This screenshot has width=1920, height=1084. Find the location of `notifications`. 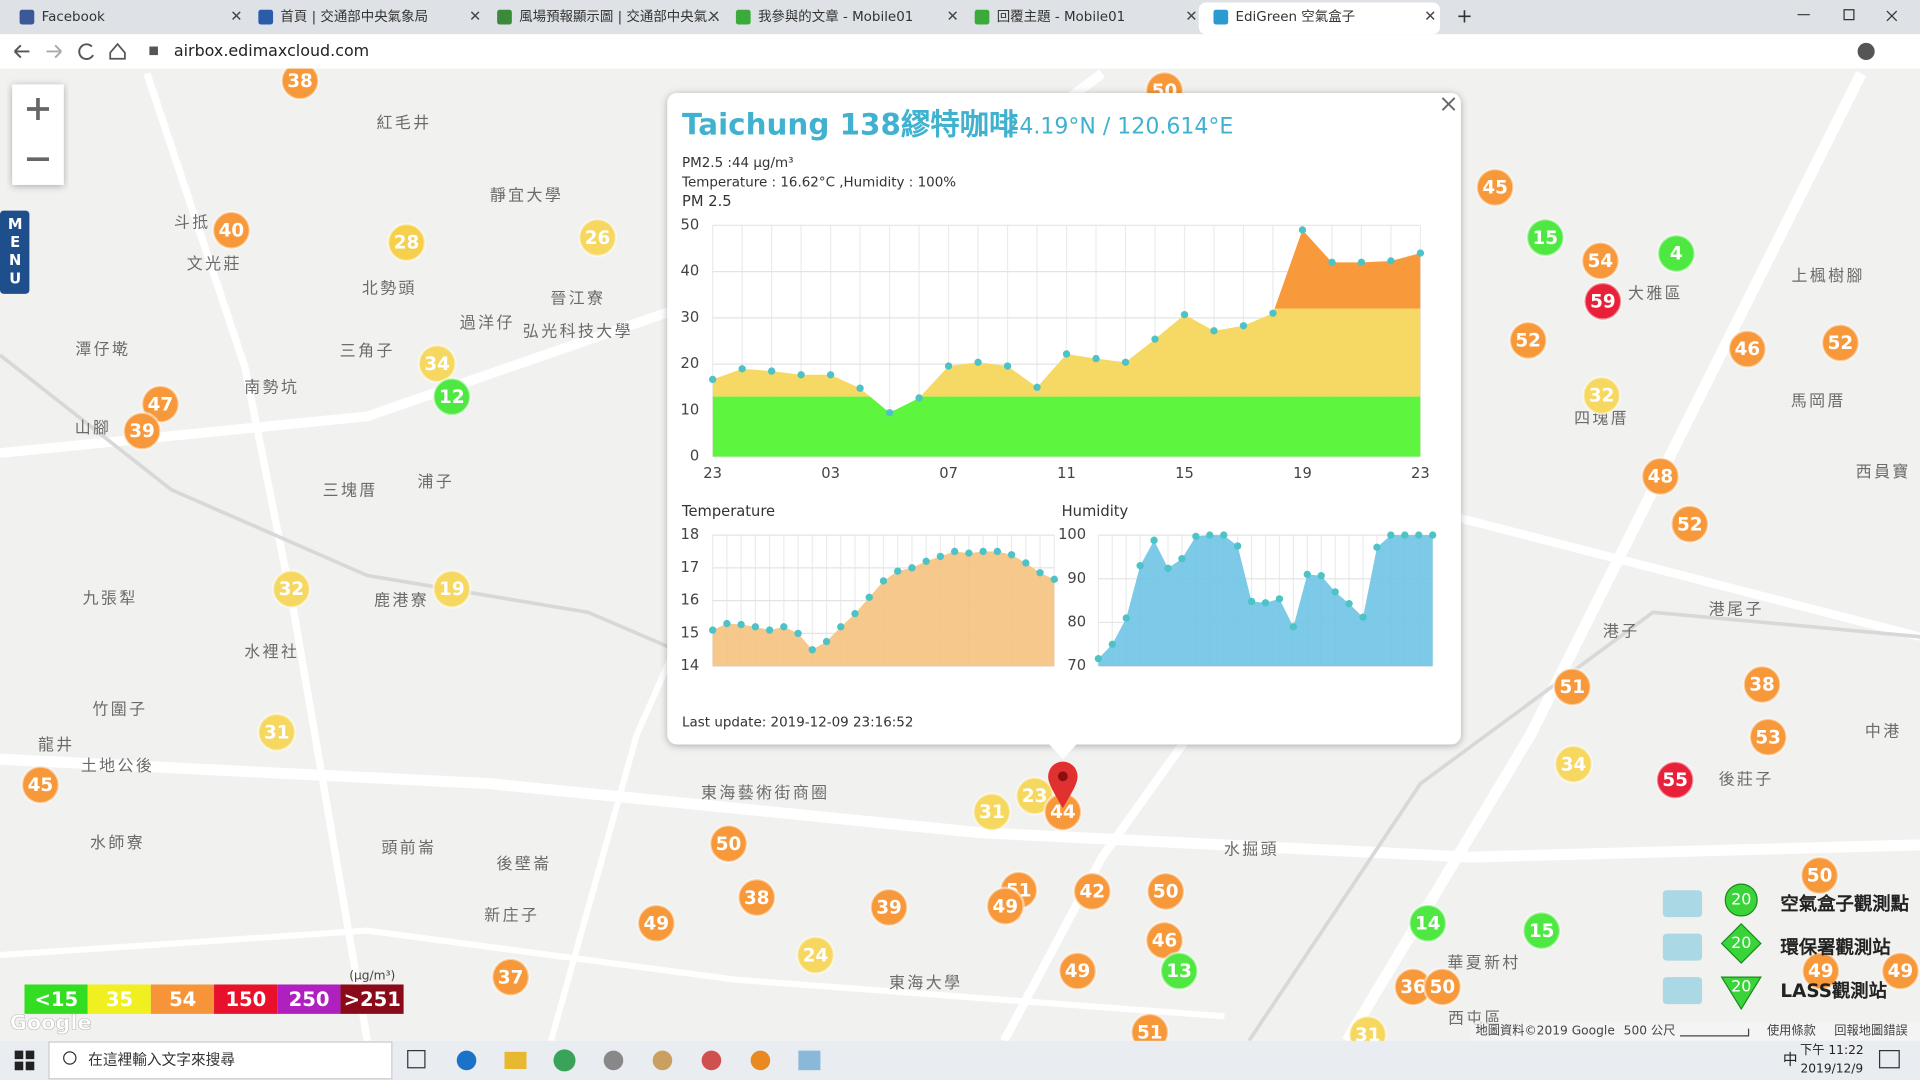

notifications is located at coordinates (1889, 1059).